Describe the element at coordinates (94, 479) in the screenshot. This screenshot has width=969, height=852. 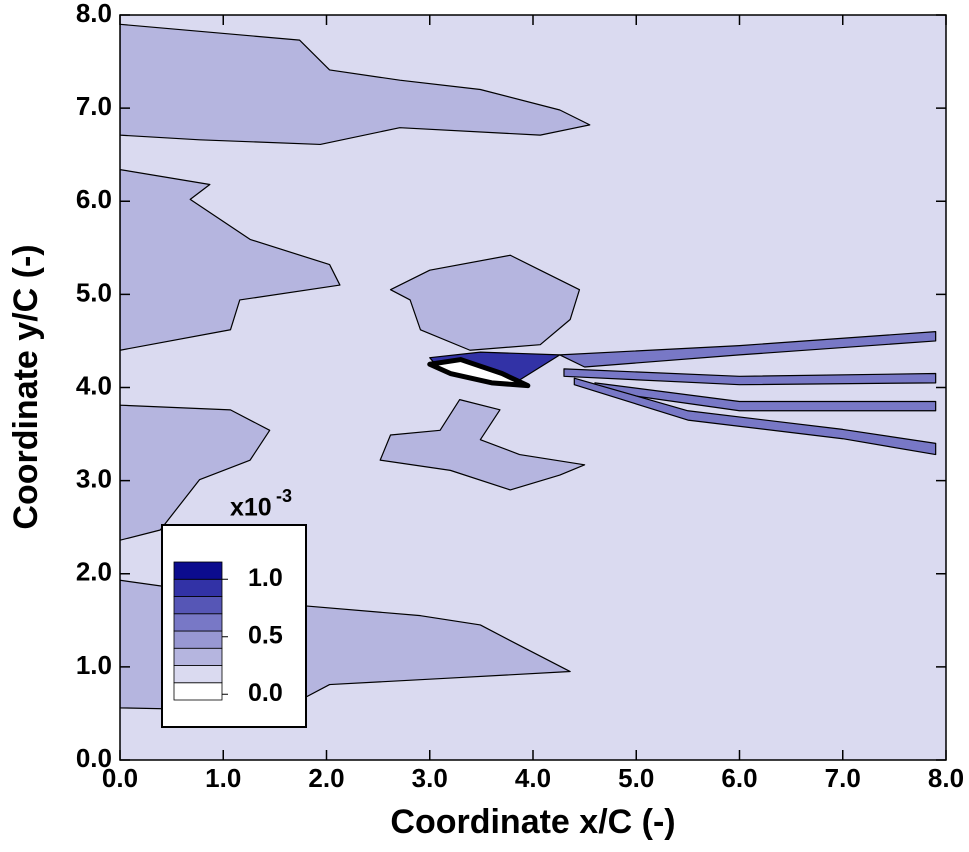
I see `y-tick-label: 3.0` at that location.